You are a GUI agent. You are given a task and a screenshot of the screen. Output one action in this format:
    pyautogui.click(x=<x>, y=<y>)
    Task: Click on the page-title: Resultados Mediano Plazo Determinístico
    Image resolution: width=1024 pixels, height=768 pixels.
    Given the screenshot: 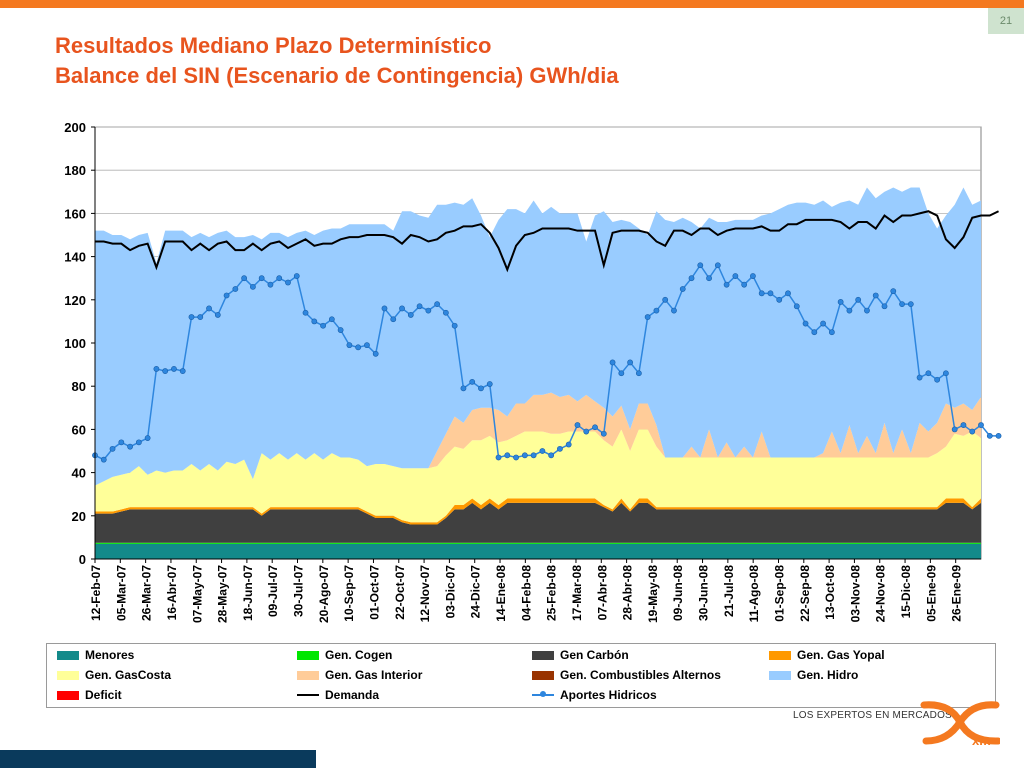 What is the action you would take?
    pyautogui.click(x=273, y=45)
    